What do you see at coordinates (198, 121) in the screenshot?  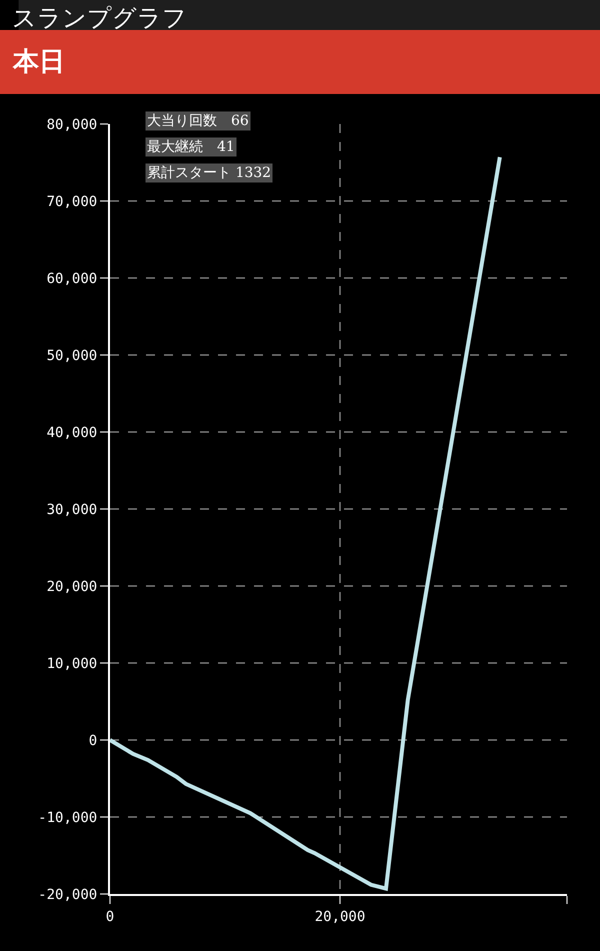 I see `annotation: 大当り回数 66` at bounding box center [198, 121].